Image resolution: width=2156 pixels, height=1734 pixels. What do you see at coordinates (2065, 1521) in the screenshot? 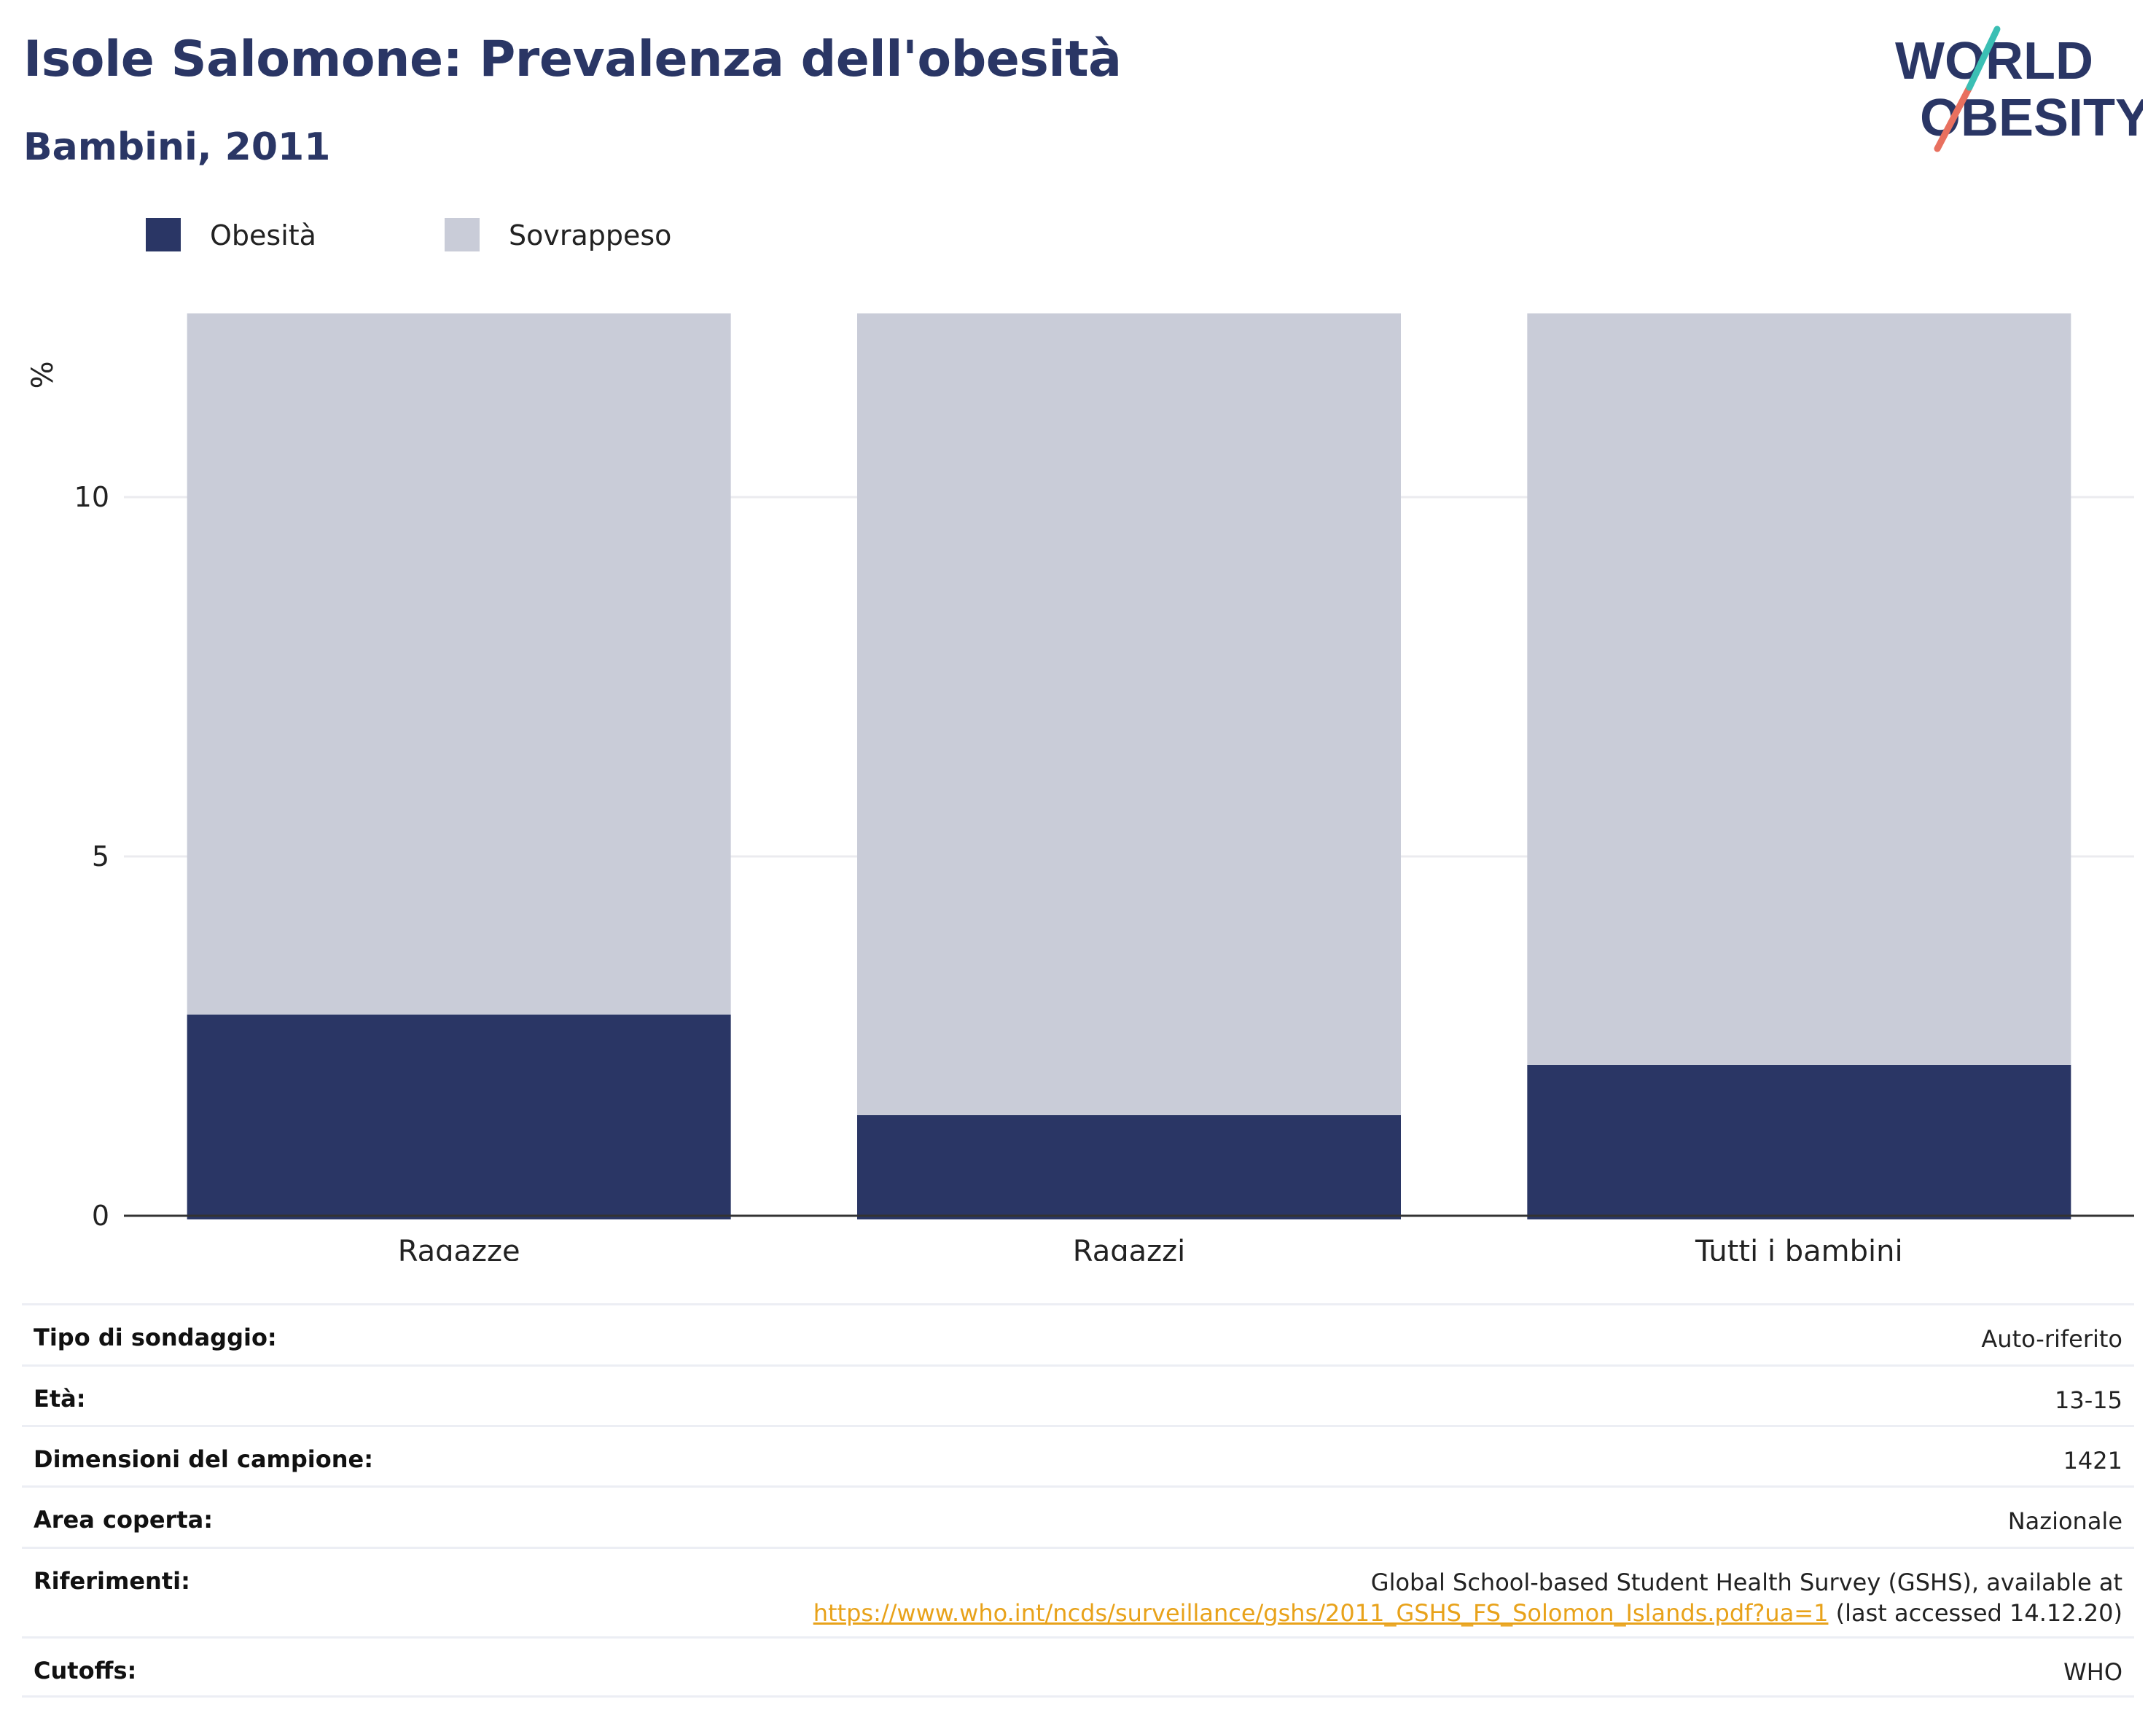
I see `meta-value: Nazionale` at bounding box center [2065, 1521].